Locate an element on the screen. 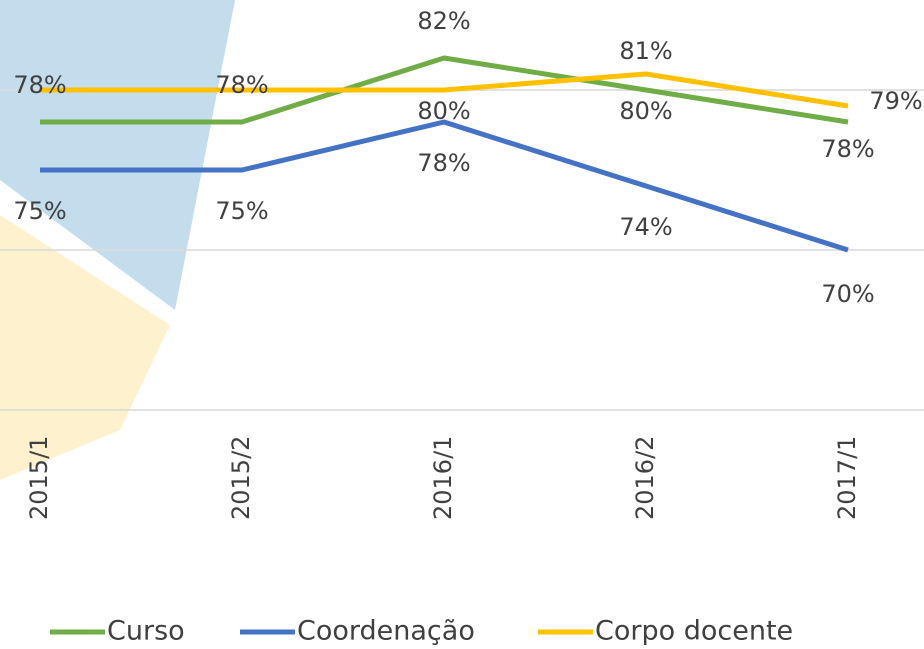 The height and width of the screenshot is (649, 924). series-line is located at coordinates (444, 90).